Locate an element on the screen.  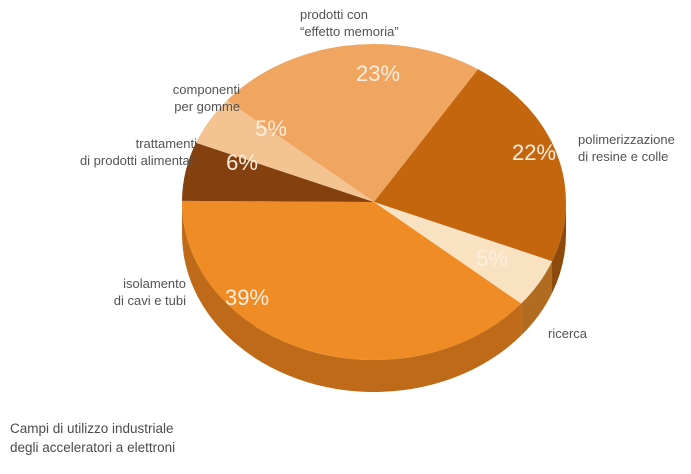
slice-callout-label: componenti per gomme is located at coordinates (206, 98).